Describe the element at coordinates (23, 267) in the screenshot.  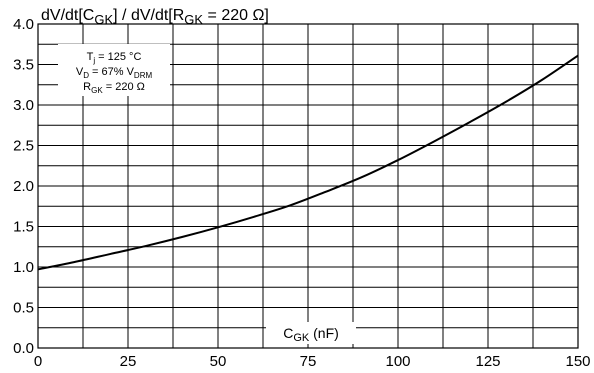
I see `y-tick-label: 1.0` at that location.